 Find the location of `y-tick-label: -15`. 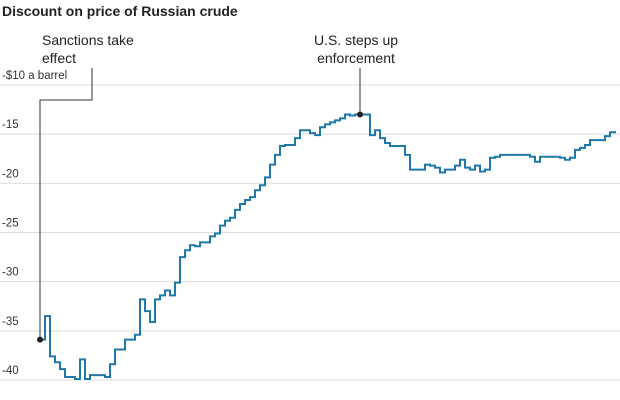

y-tick-label: -15 is located at coordinates (10, 125).